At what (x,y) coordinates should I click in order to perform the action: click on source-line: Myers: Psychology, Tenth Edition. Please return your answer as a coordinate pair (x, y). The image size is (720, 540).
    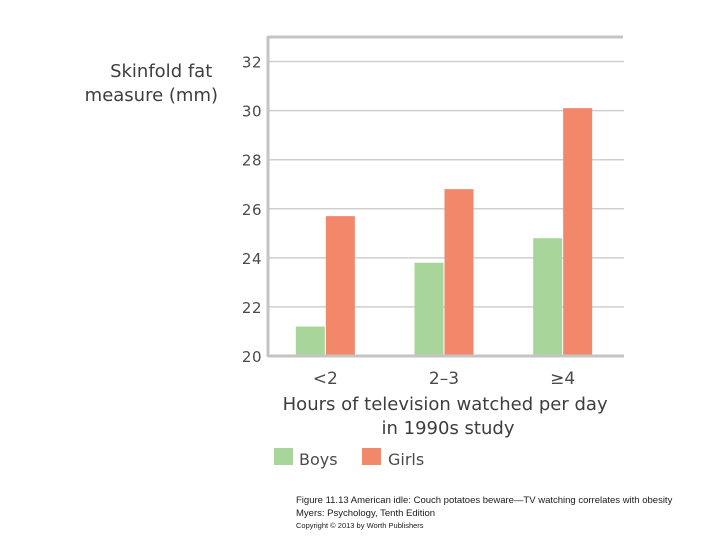
    Looking at the image, I should click on (366, 513).